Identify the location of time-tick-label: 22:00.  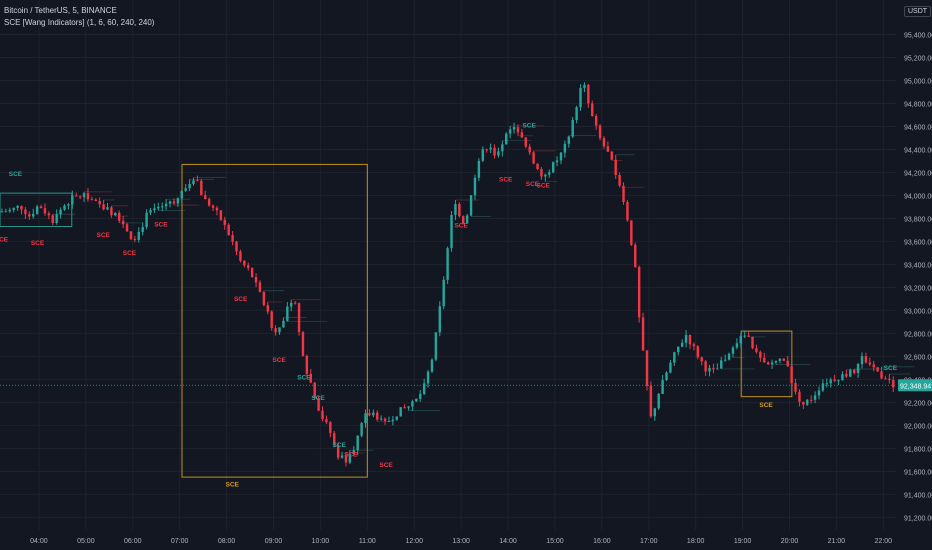
(884, 541).